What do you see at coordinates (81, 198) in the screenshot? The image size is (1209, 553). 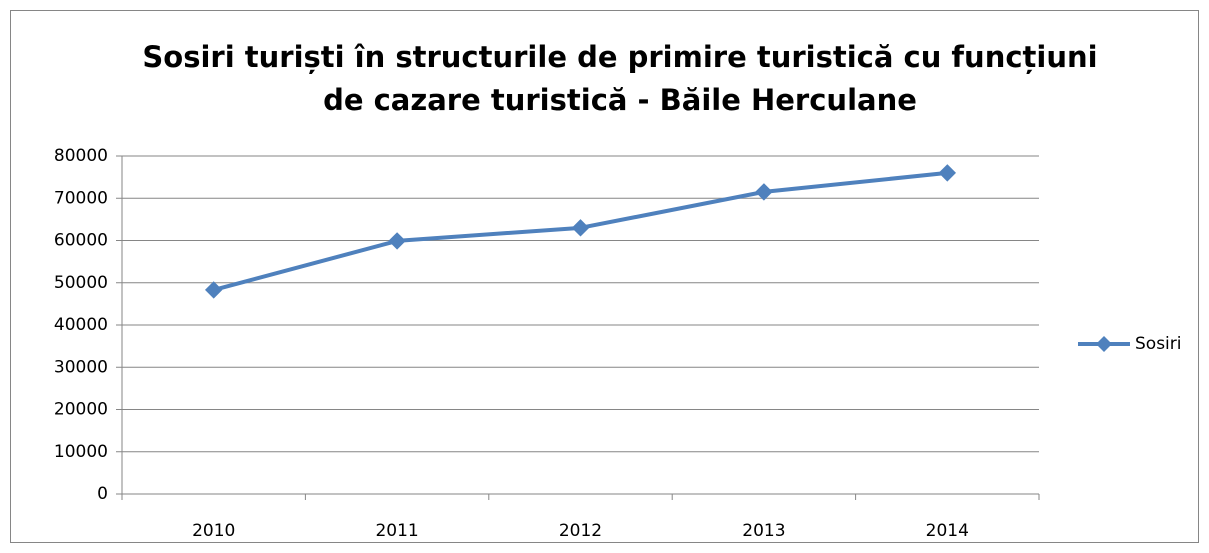 I see `y-tick-label: 70000` at bounding box center [81, 198].